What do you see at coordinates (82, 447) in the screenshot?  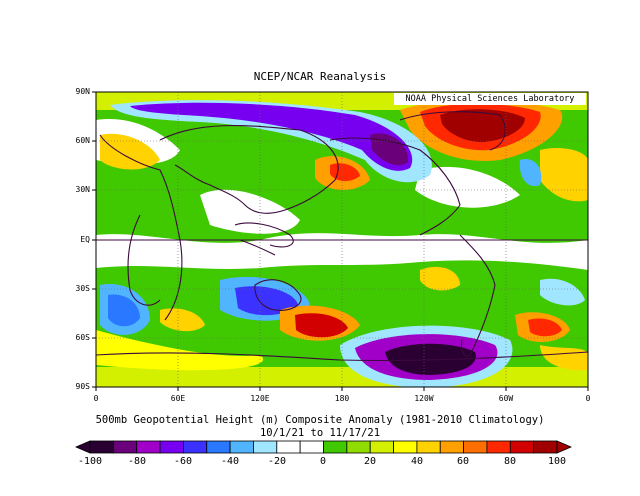 I see `colorbar-left-arrow` at bounding box center [82, 447].